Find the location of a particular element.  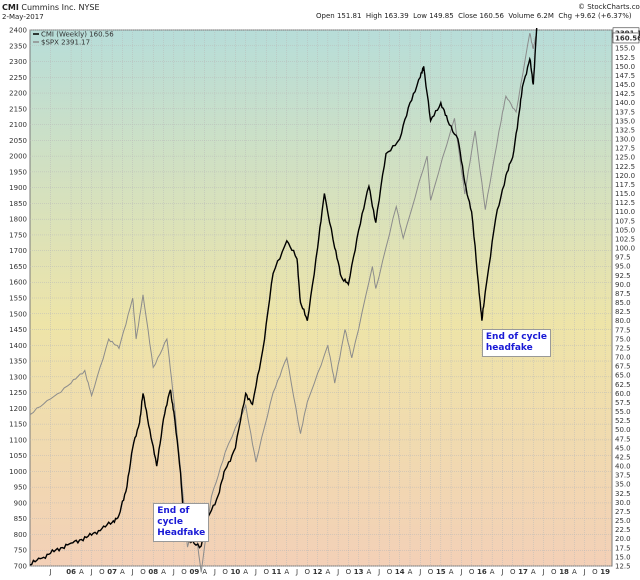

right-tick-label: 67.5 is located at coordinates (623, 367).